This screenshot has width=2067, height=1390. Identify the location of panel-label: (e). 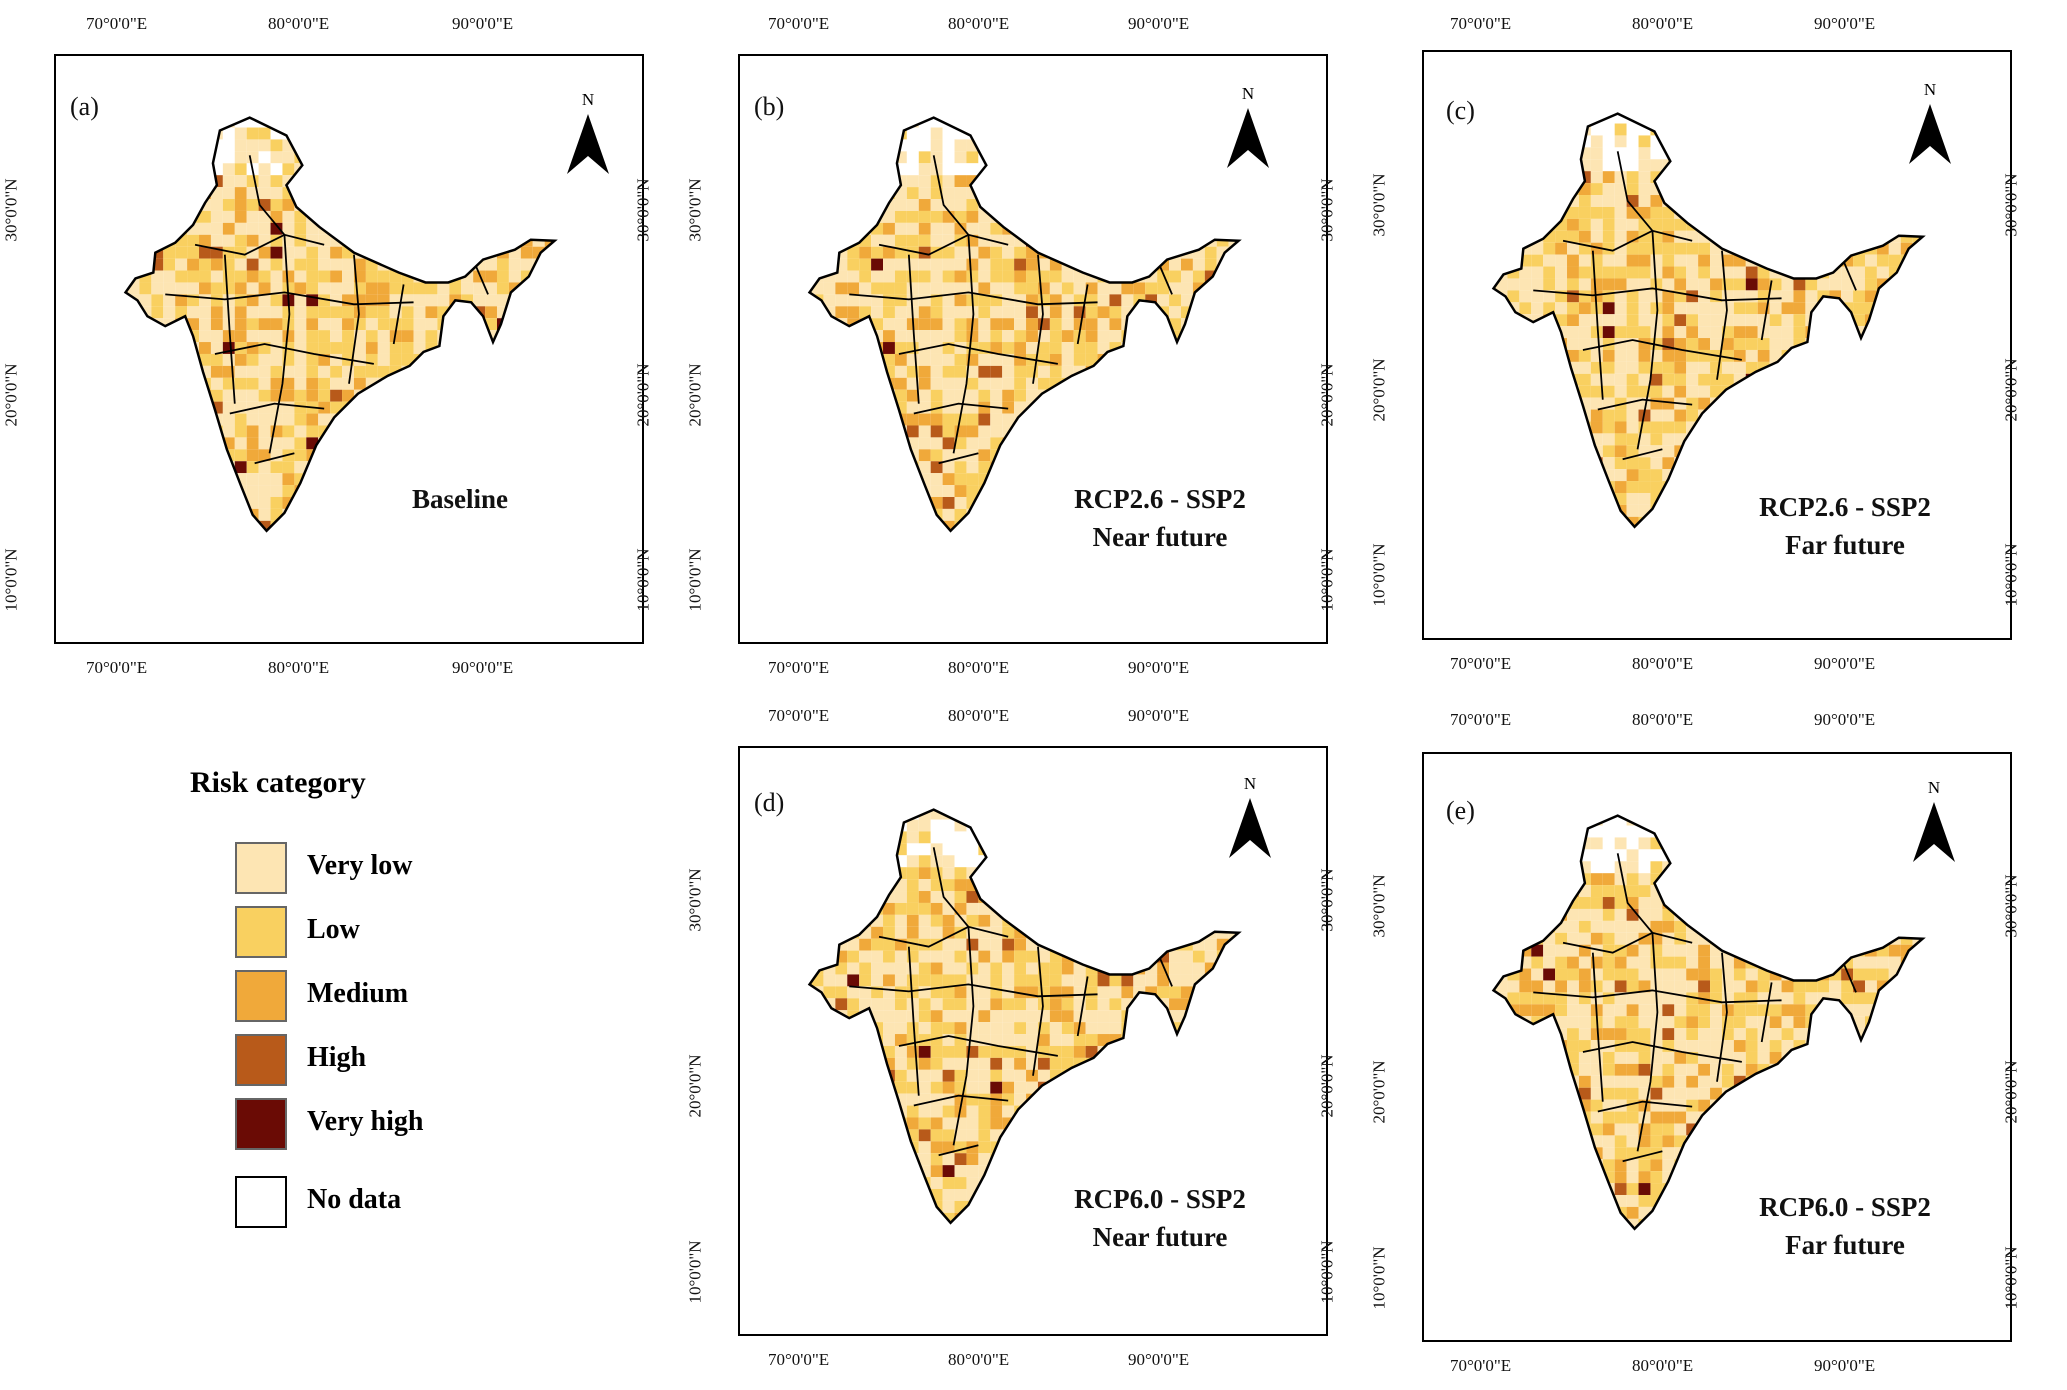
(1460, 810).